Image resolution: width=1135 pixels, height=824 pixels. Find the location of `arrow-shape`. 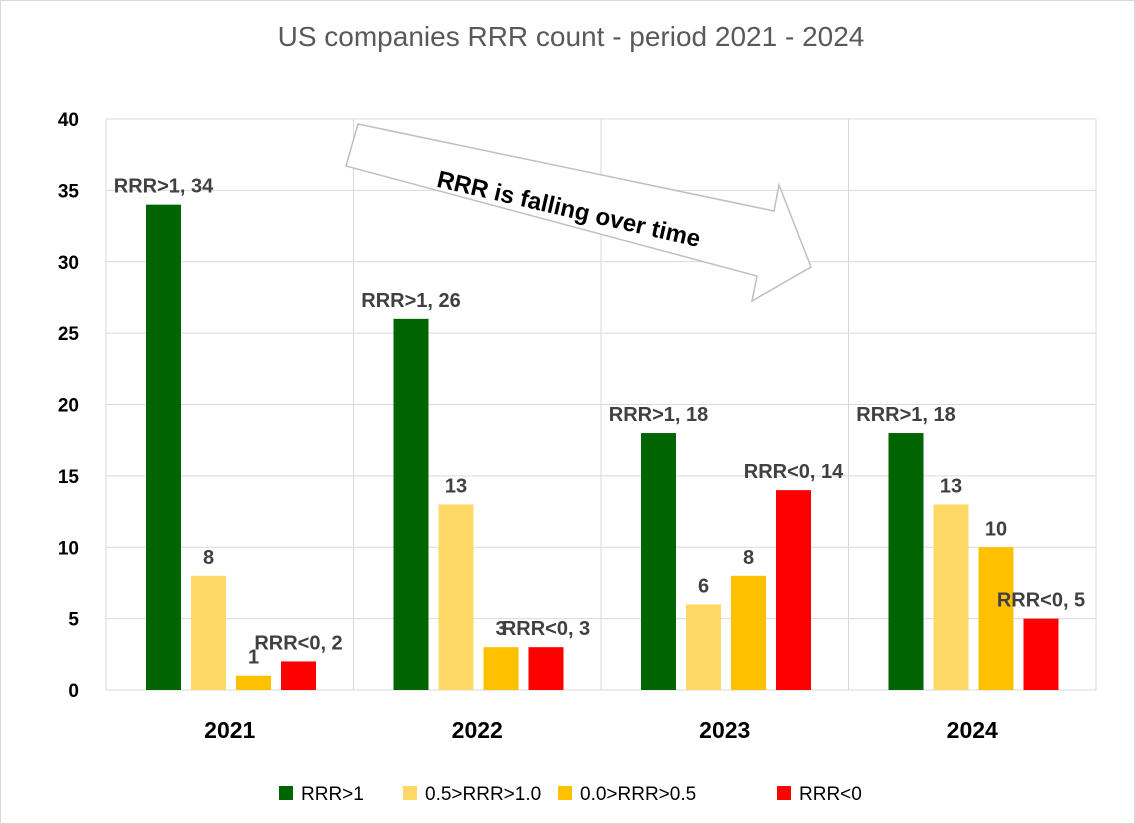

arrow-shape is located at coordinates (578, 213).